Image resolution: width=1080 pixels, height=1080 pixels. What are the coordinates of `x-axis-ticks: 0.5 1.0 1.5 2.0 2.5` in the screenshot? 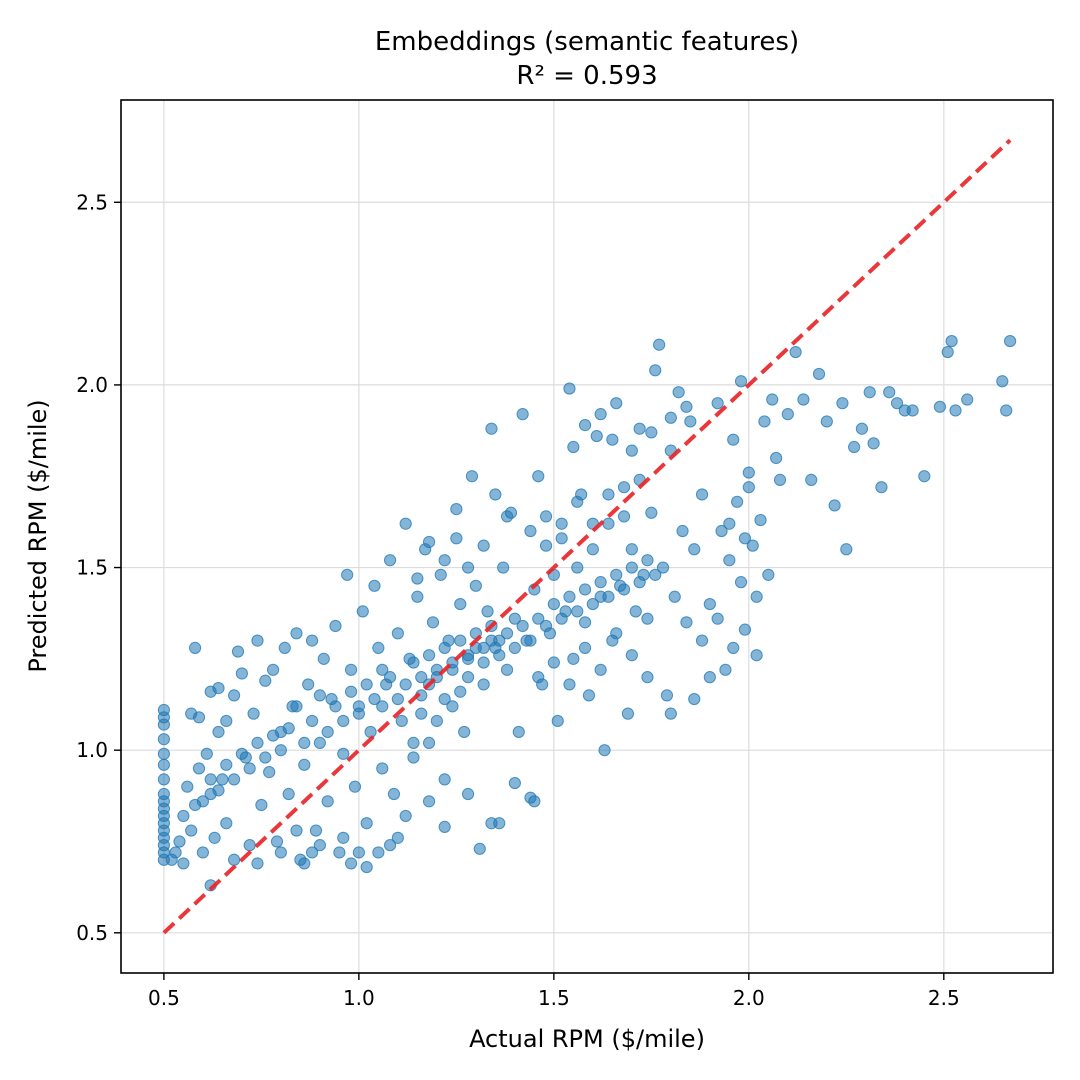 It's located at (554, 991).